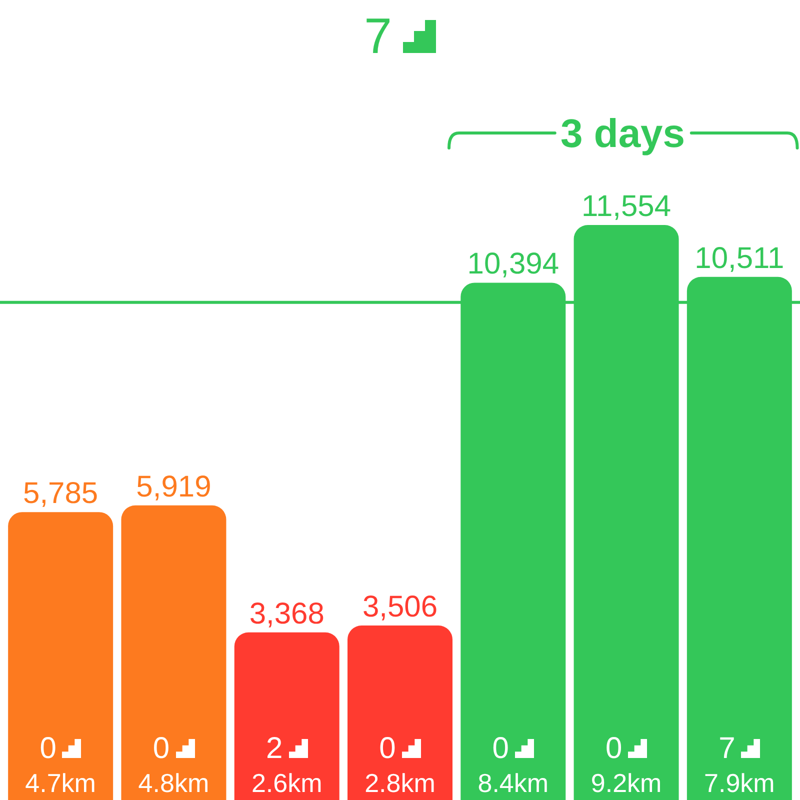 The image size is (800, 800). What do you see at coordinates (286, 613) in the screenshot?
I see `data-label: 3,368` at bounding box center [286, 613].